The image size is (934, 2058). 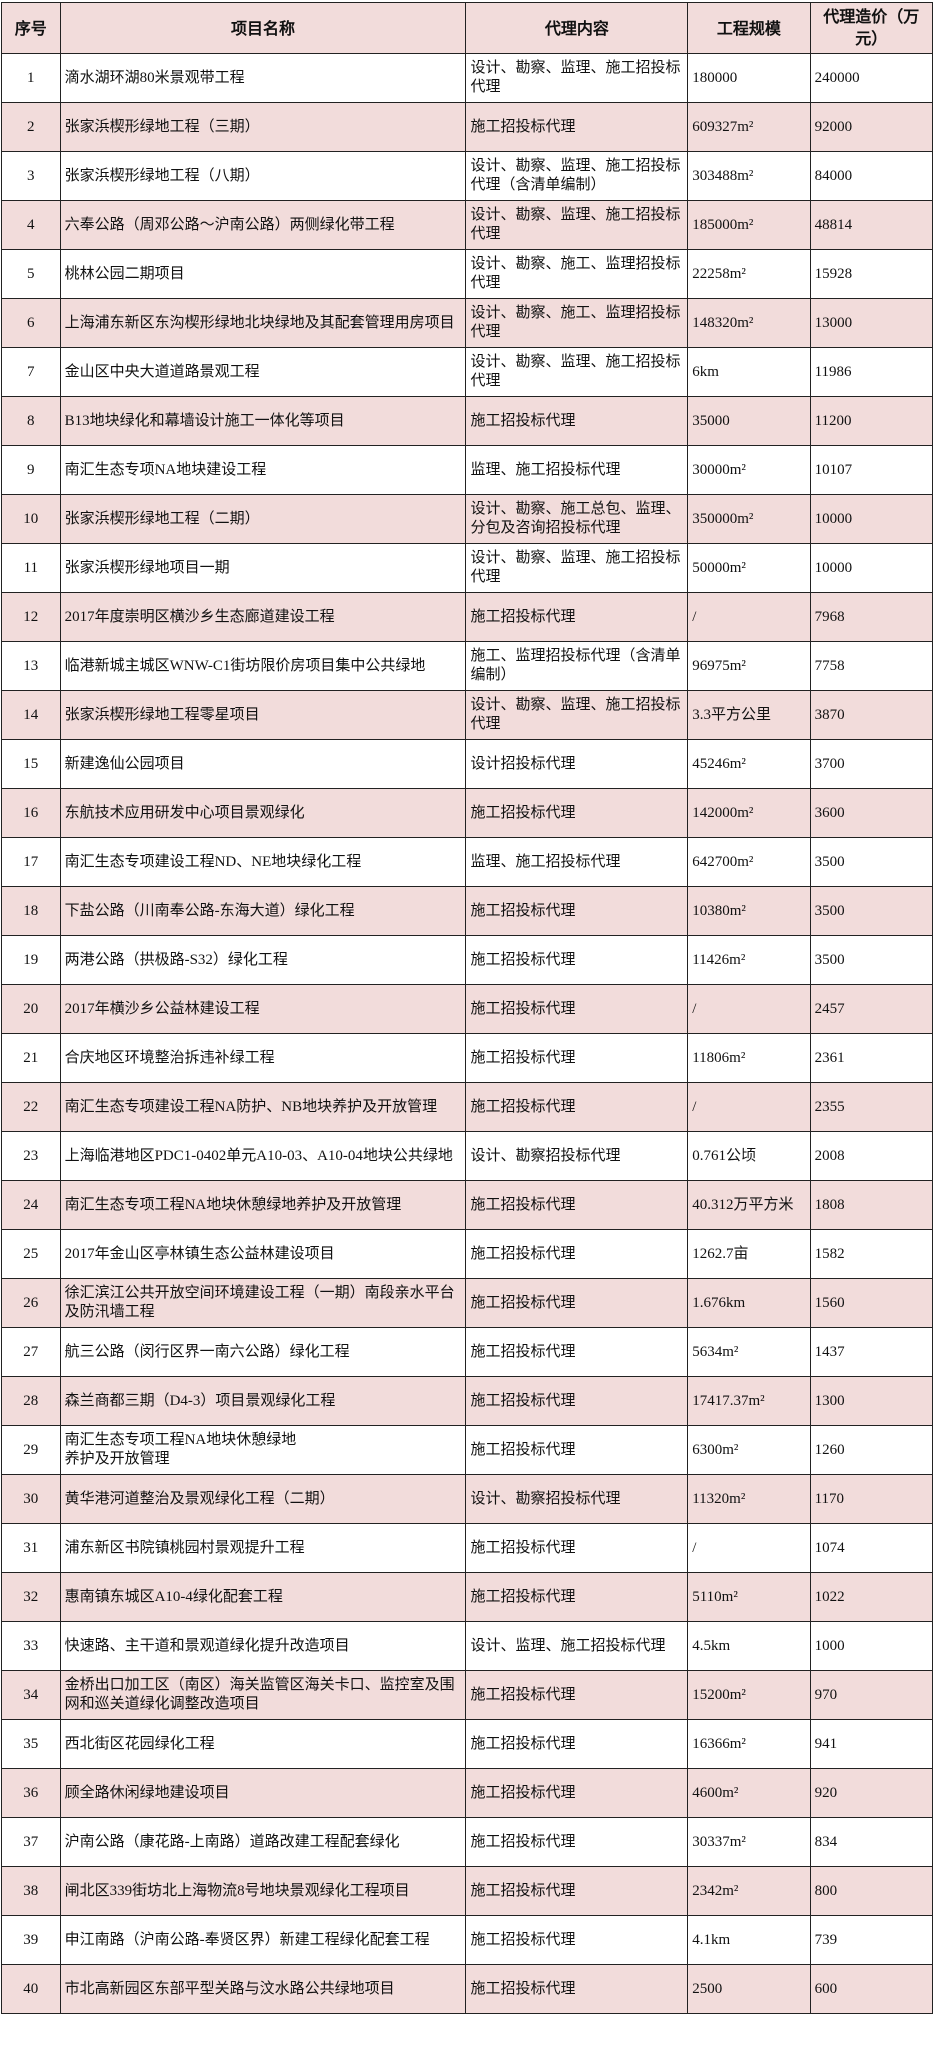 I want to click on table-row: 7 金山区中央大道道路景观工程 设计、勘察、监理、施工招投标代理 6km 11986, so click(x=467, y=372).